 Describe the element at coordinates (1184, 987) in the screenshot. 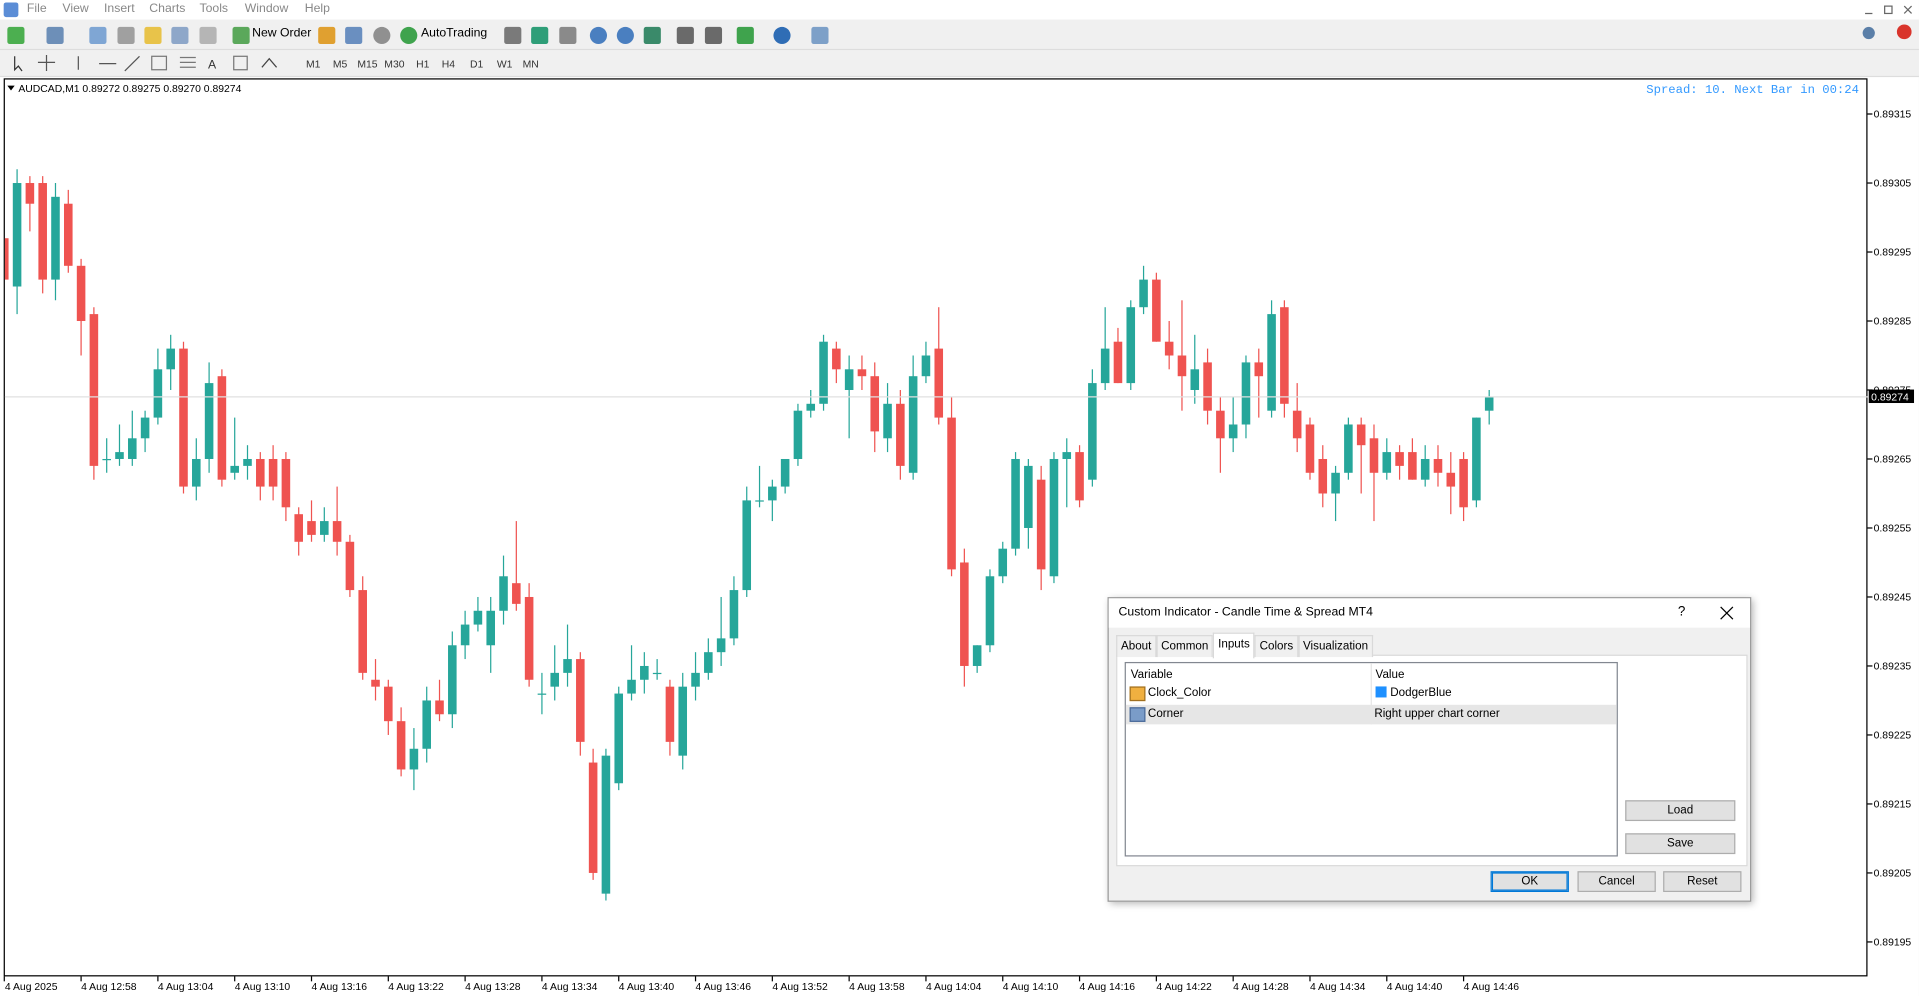

I see `x-tick-label: 4 Aug 14:22` at that location.